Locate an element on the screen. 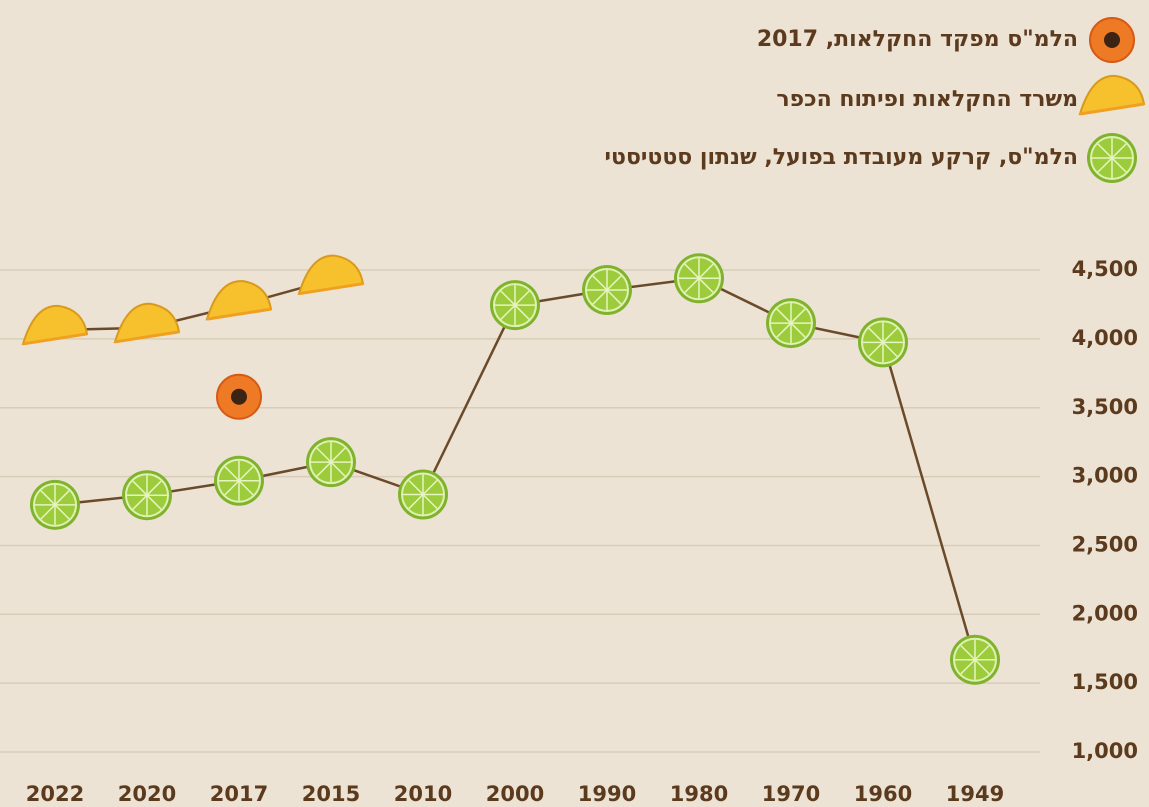  y-tick-label: 1,500 is located at coordinates (1105, 682).